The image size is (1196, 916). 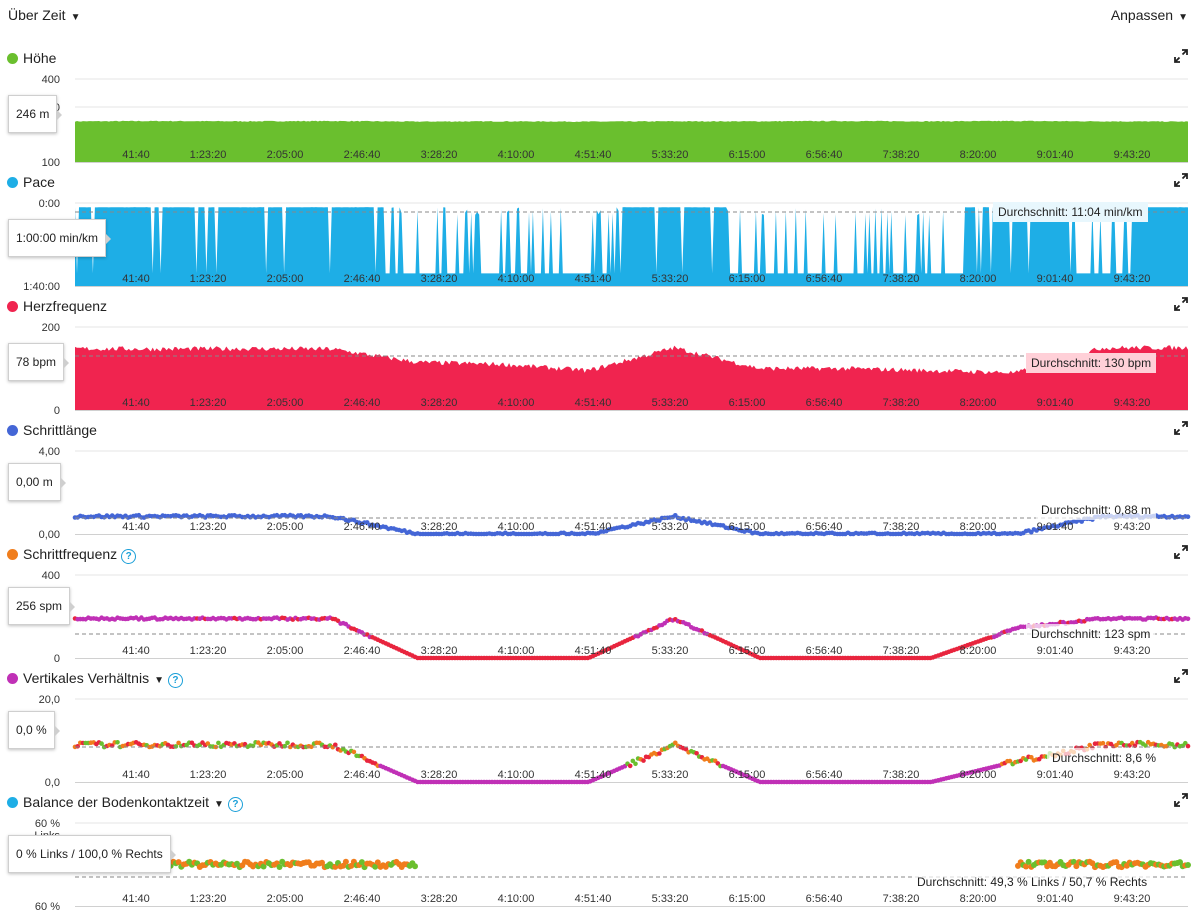 I want to click on customize-dropdown: Anpassen ▼, so click(x=1149, y=15).